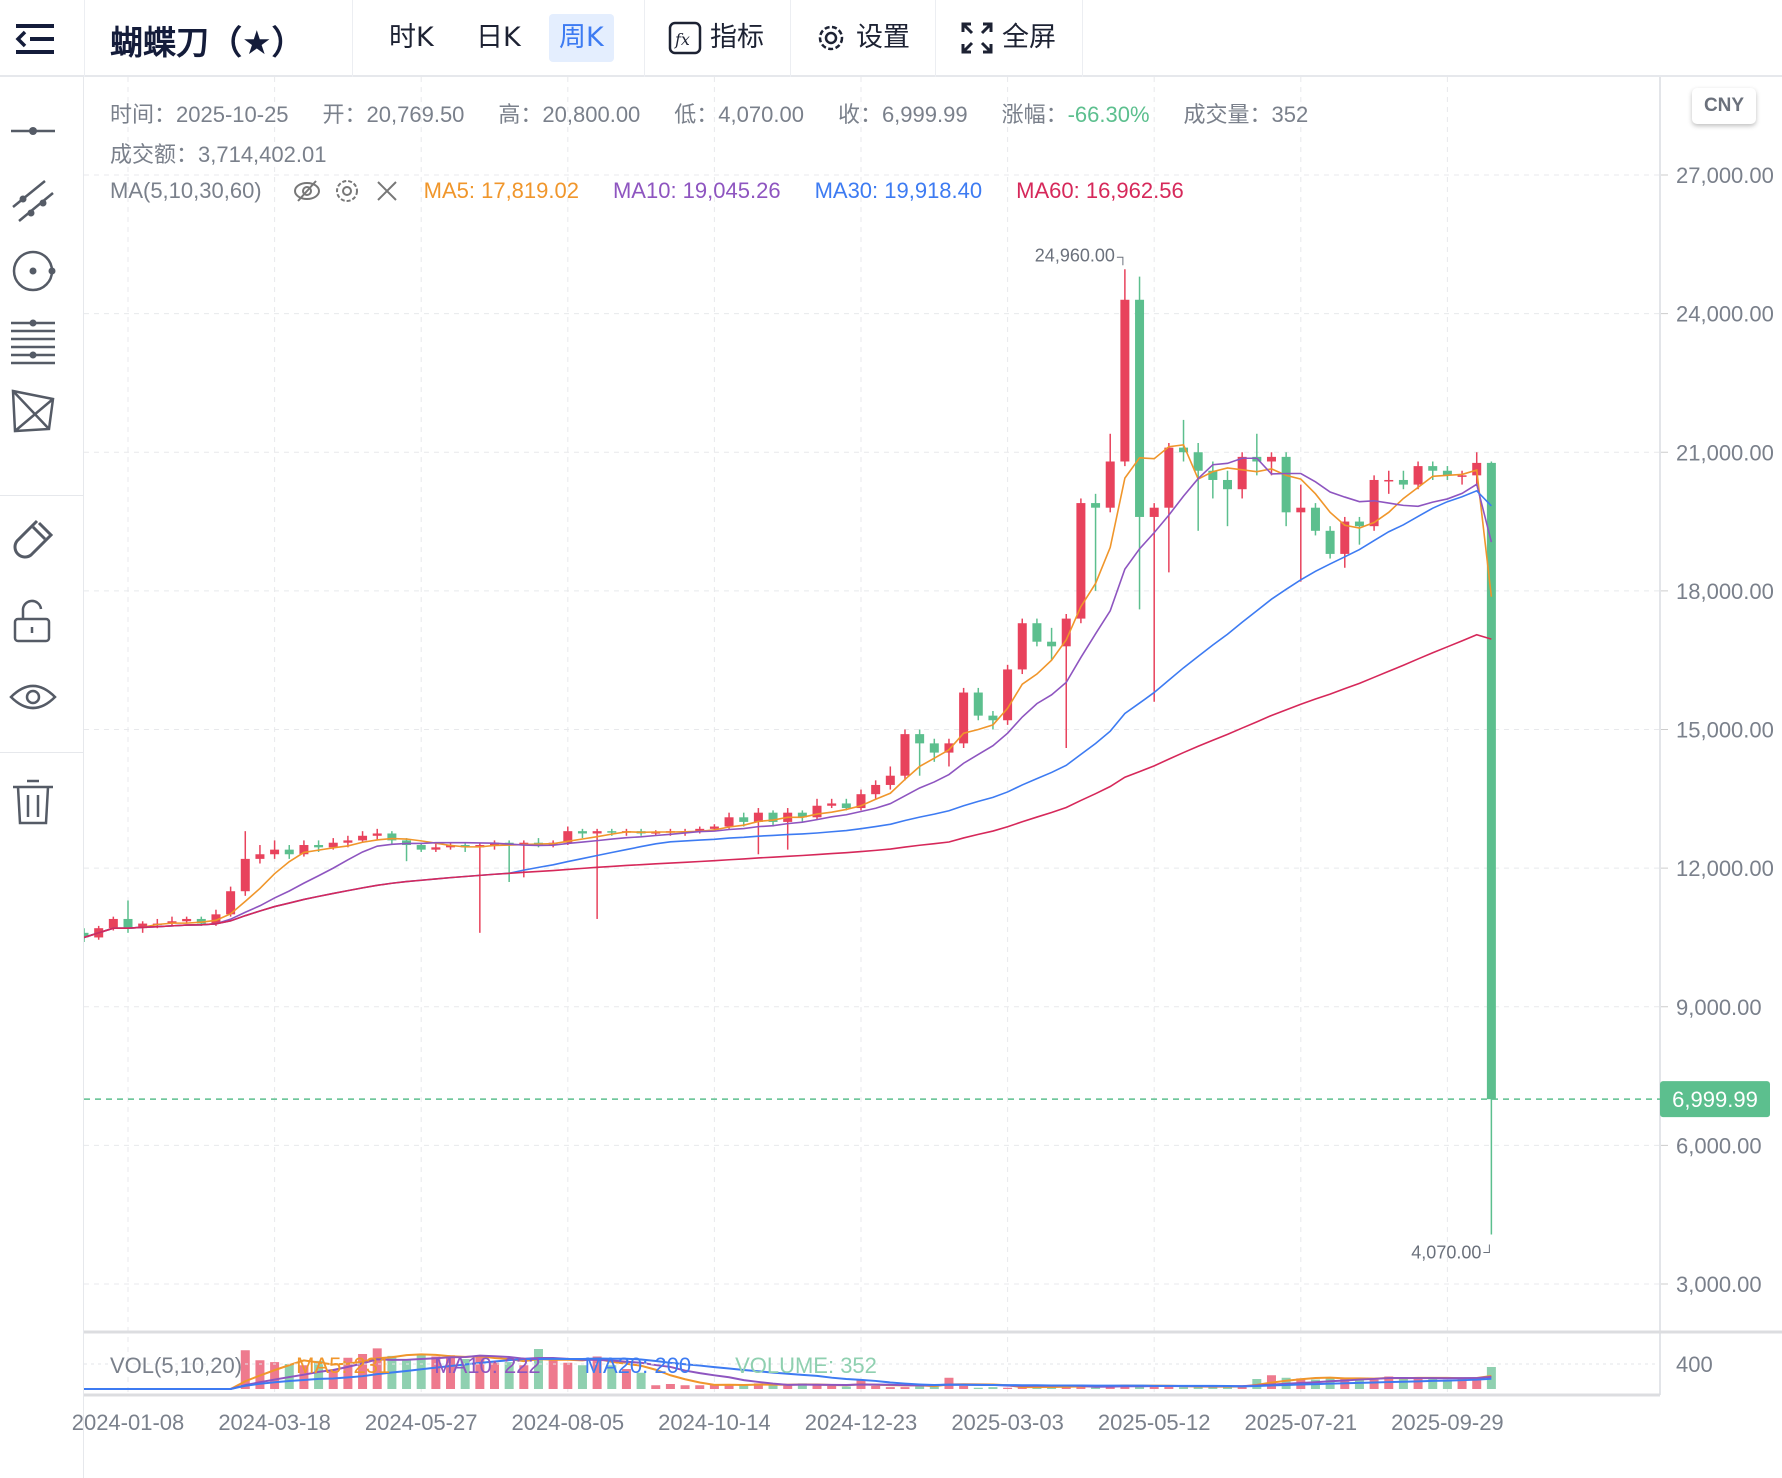 The height and width of the screenshot is (1478, 1782). What do you see at coordinates (35, 39) in the screenshot?
I see `collapse-menu-icon` at bounding box center [35, 39].